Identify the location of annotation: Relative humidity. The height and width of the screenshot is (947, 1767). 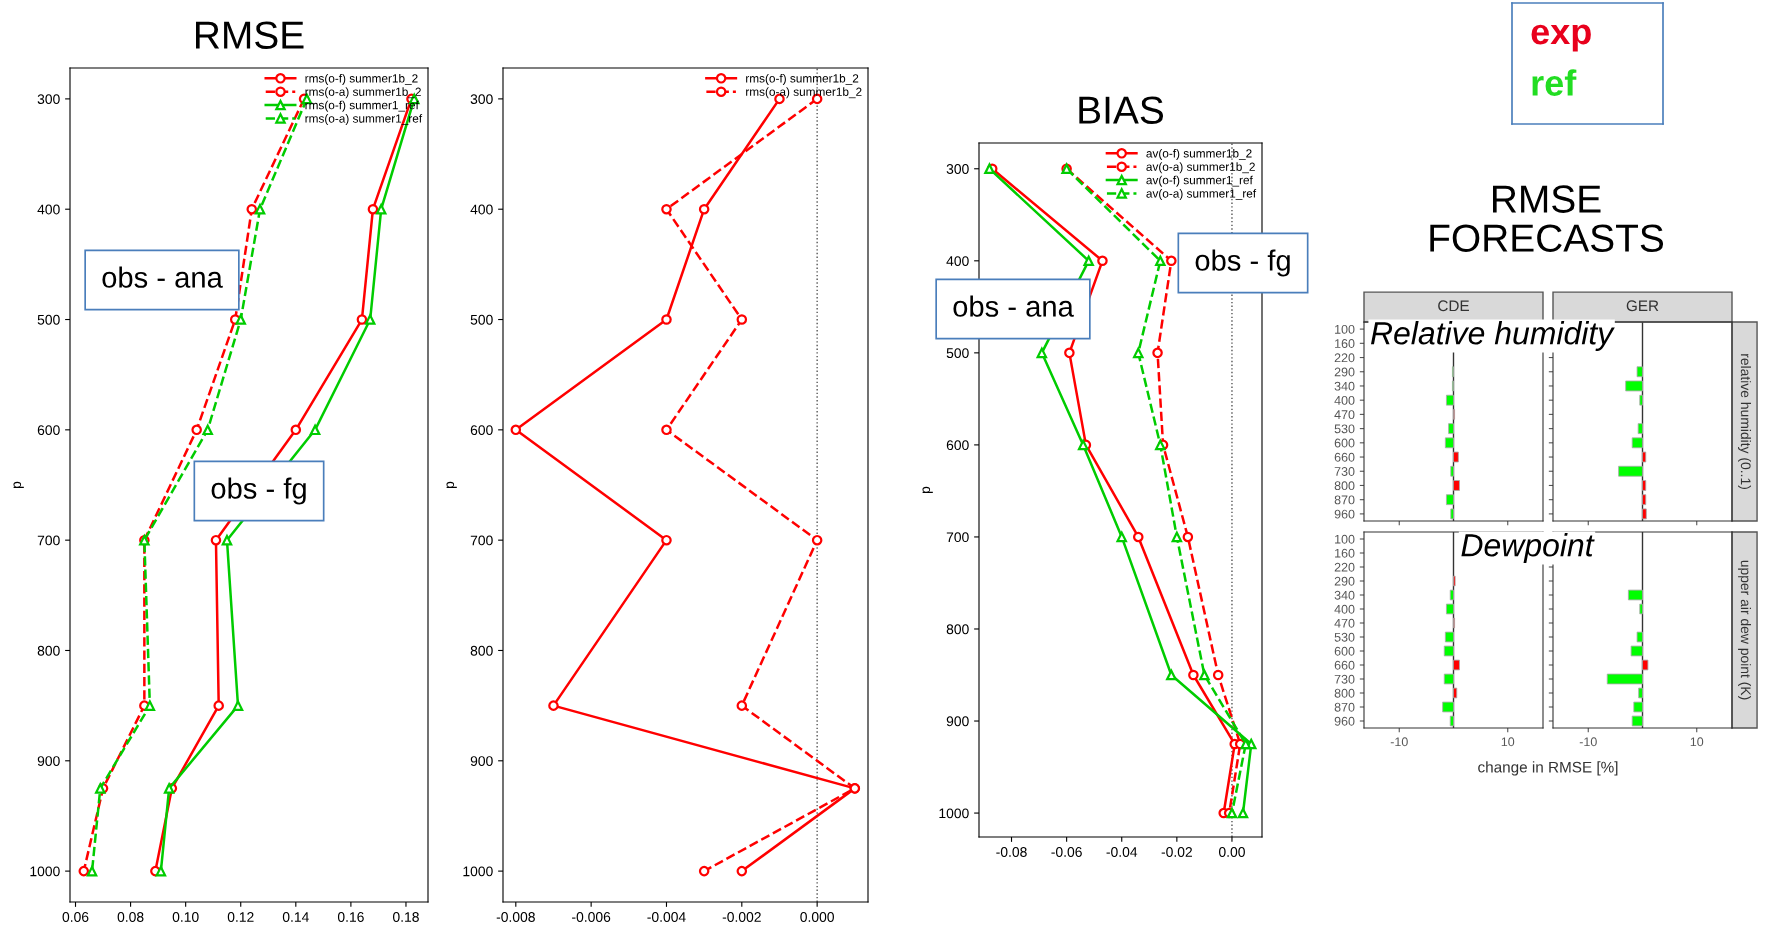
(1492, 336).